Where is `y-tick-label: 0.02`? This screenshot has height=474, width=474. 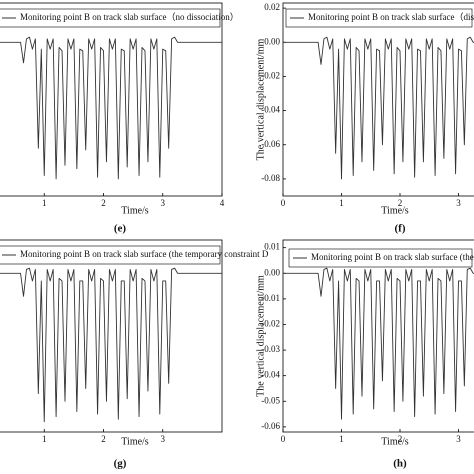 y-tick-label: 0.02 is located at coordinates (272, 7).